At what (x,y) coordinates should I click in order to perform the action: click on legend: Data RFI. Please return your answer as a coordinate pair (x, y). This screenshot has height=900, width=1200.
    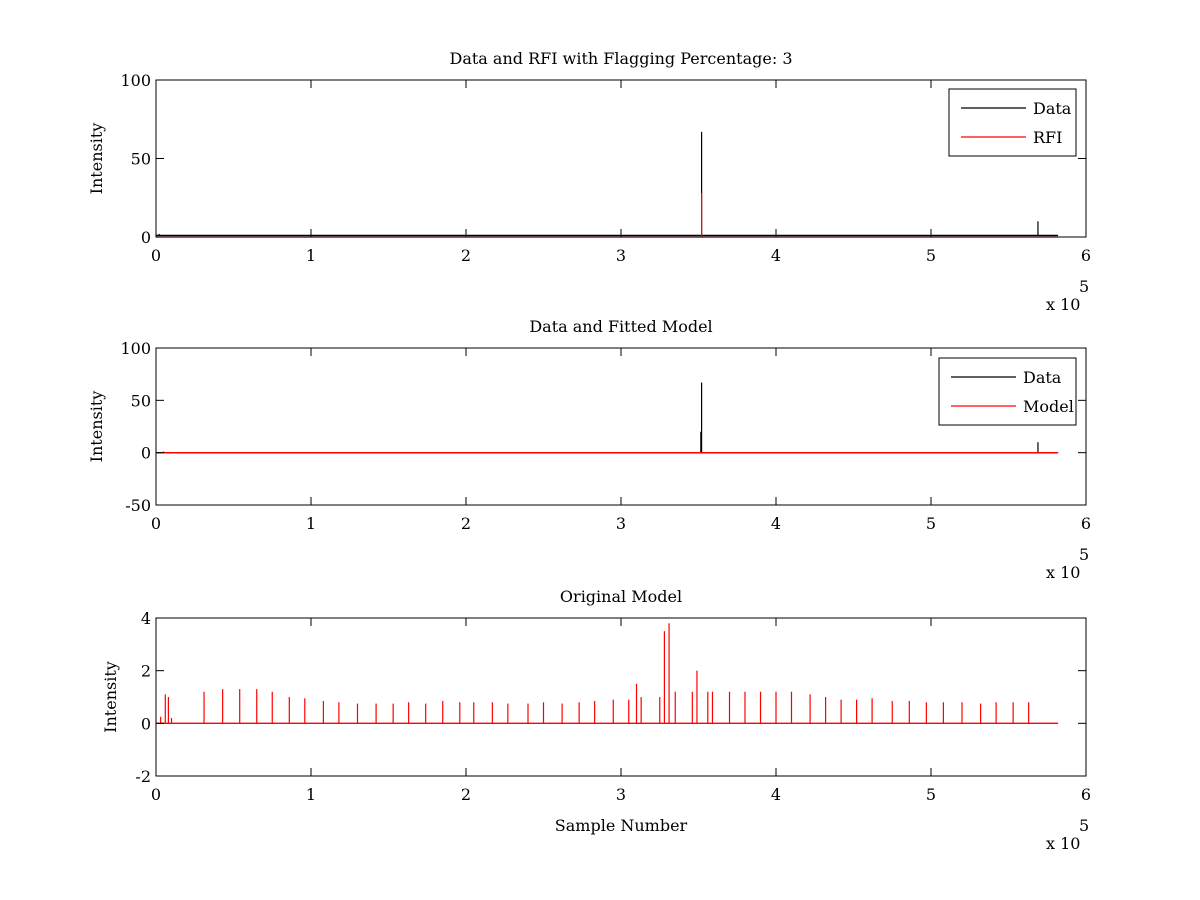
    Looking at the image, I should click on (1012, 122).